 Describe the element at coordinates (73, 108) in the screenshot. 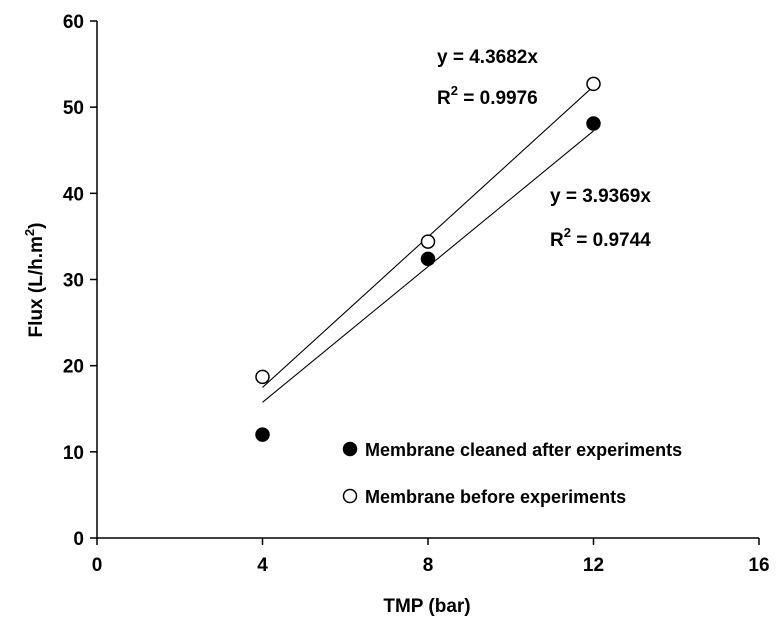

I see `y-tick-label: 50` at that location.